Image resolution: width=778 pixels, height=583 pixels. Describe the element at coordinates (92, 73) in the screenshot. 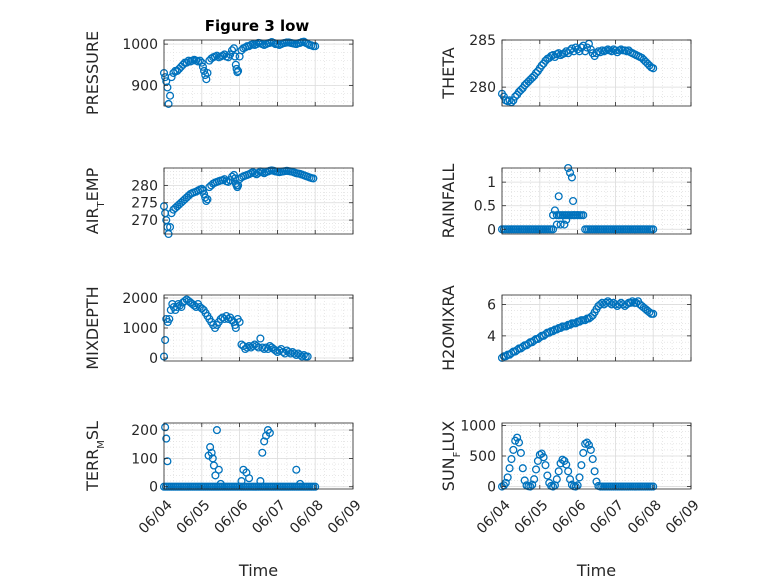

I see `y-axis-label: PRESSURE` at that location.